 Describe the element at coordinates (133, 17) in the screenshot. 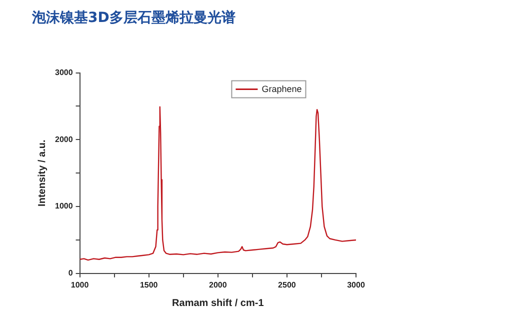

I see `chart-title: 泡沫镍基3D多层石墨烯拉曼光谱` at that location.